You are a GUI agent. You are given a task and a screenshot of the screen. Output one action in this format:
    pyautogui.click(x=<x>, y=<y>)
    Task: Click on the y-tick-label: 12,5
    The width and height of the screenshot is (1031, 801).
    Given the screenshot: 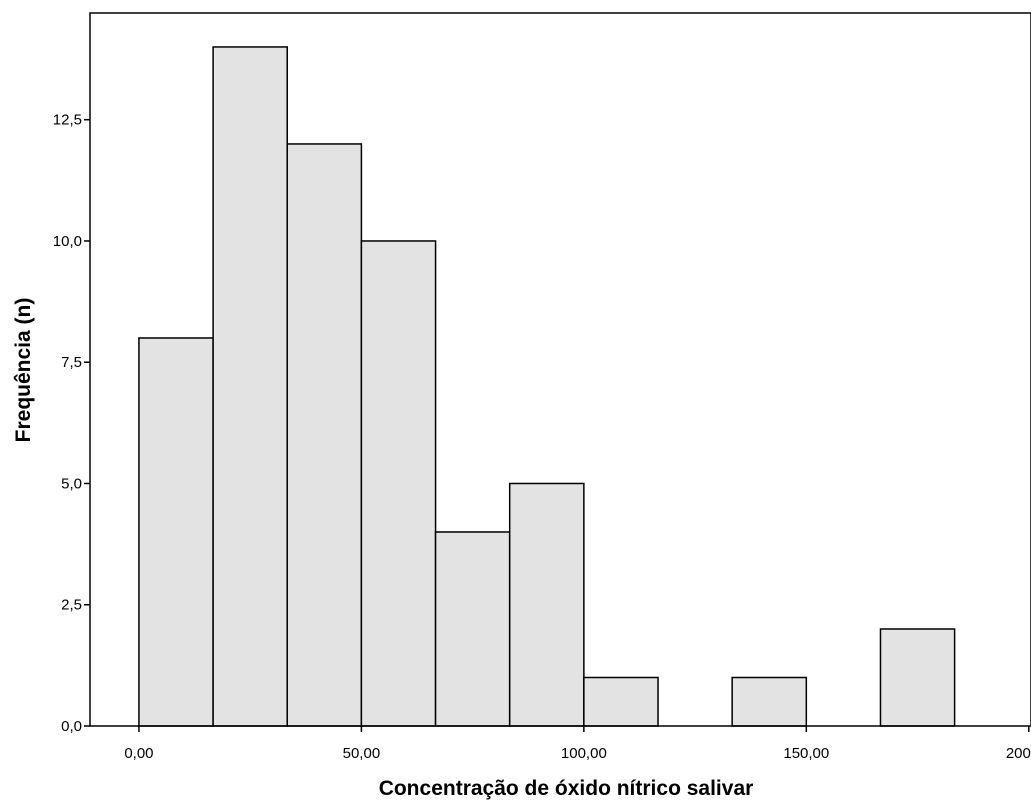 What is the action you would take?
    pyautogui.click(x=67, y=120)
    